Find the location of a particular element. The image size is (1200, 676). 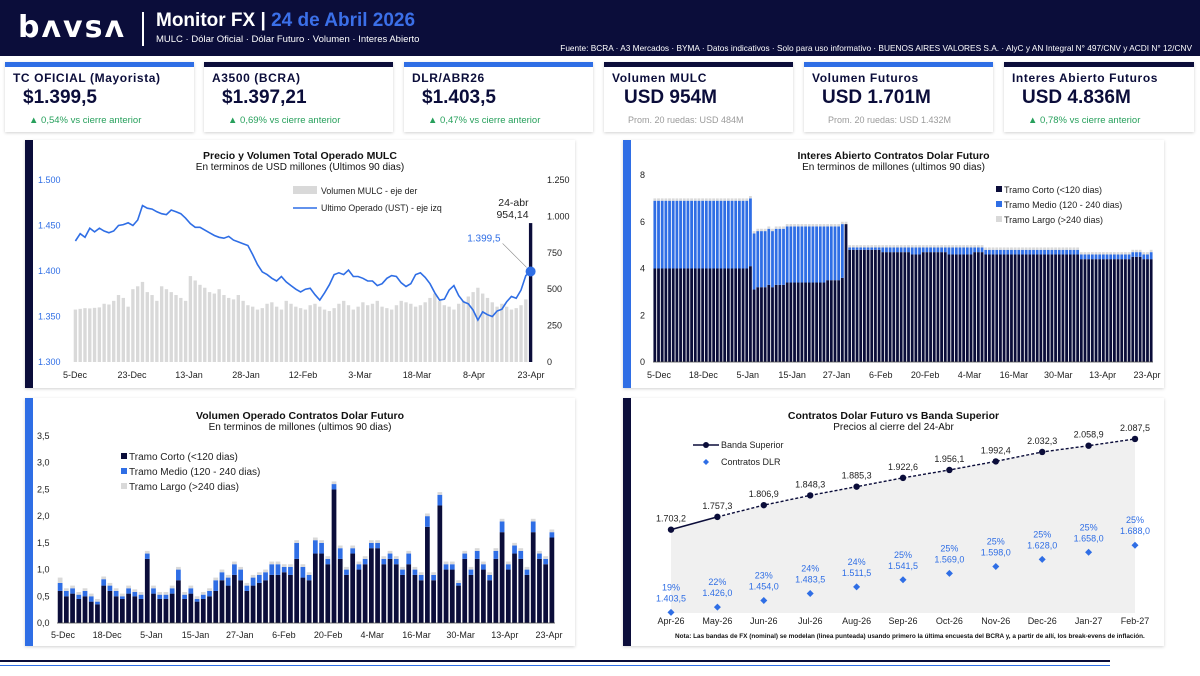

page-title: Monitor FX | 24 de Abril 2026 is located at coordinates (286, 20).